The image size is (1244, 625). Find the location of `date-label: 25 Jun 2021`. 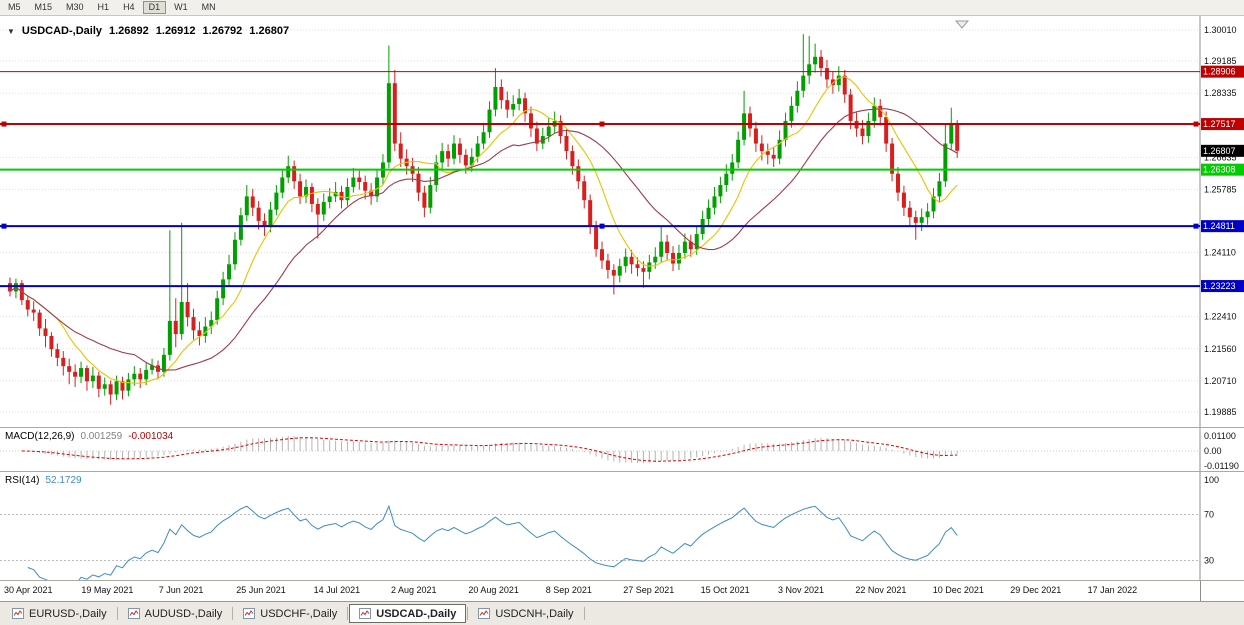

date-label: 25 Jun 2021 is located at coordinates (261, 590).